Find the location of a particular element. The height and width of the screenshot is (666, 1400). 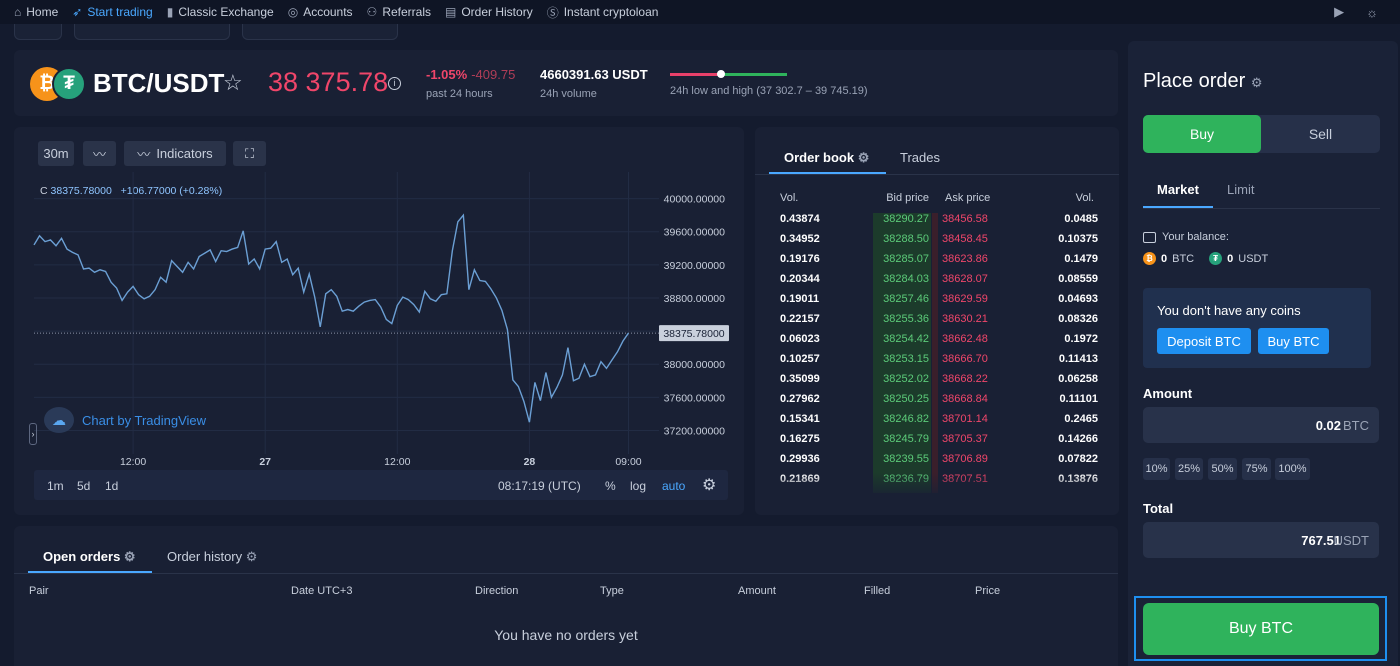

range-marker is located at coordinates (721, 74).